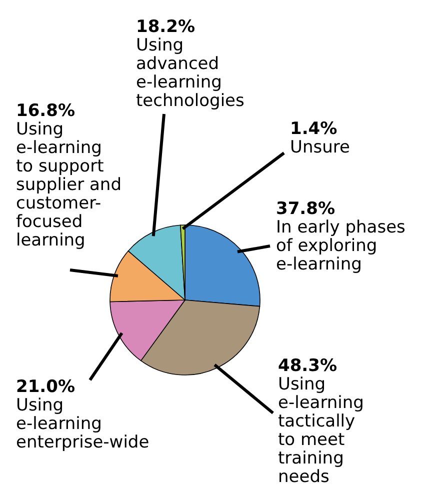 The height and width of the screenshot is (498, 428). What do you see at coordinates (341, 246) in the screenshot?
I see `slice-label: In early phases of exploring e-learning` at bounding box center [341, 246].